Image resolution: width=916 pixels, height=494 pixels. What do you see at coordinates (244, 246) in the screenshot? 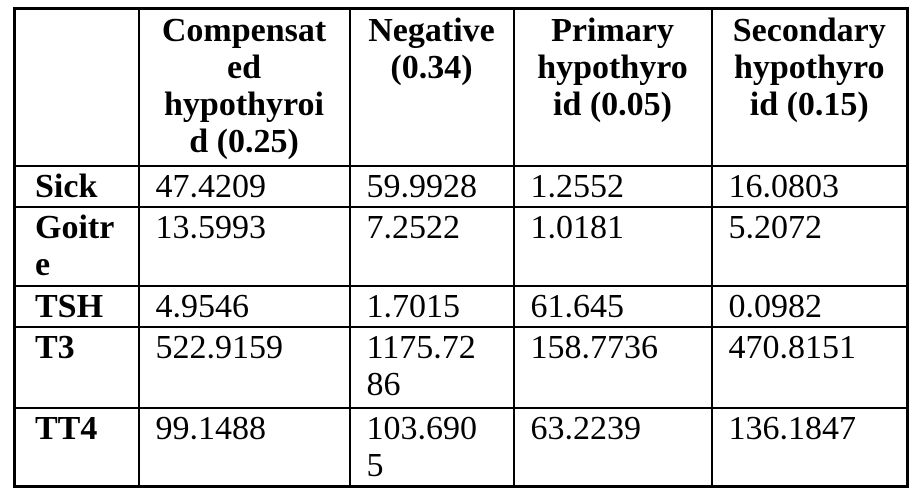
I see `cell-goitre-compensated: 13.5993` at bounding box center [244, 246].